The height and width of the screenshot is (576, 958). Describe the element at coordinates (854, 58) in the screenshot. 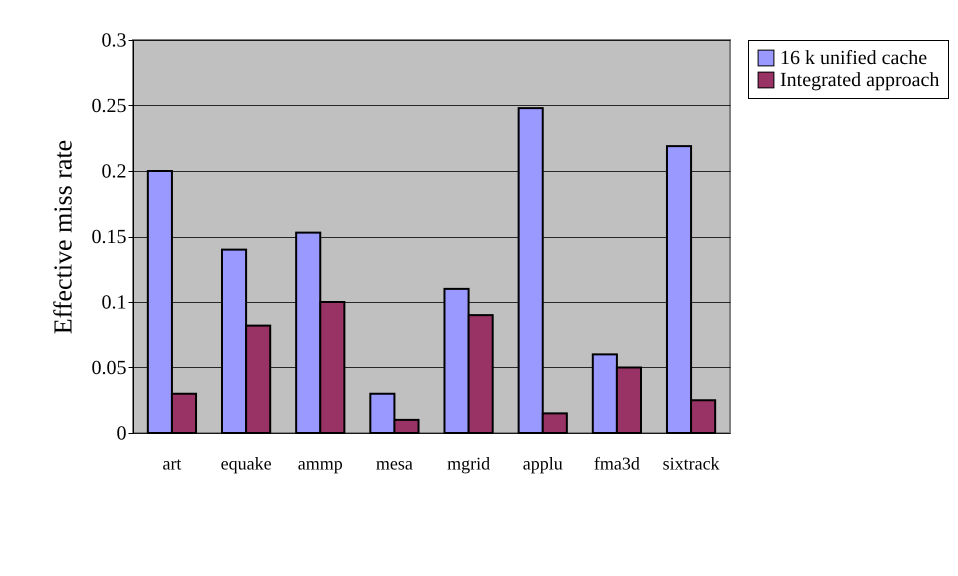

I see `legend-label: 16 k unified cache` at that location.